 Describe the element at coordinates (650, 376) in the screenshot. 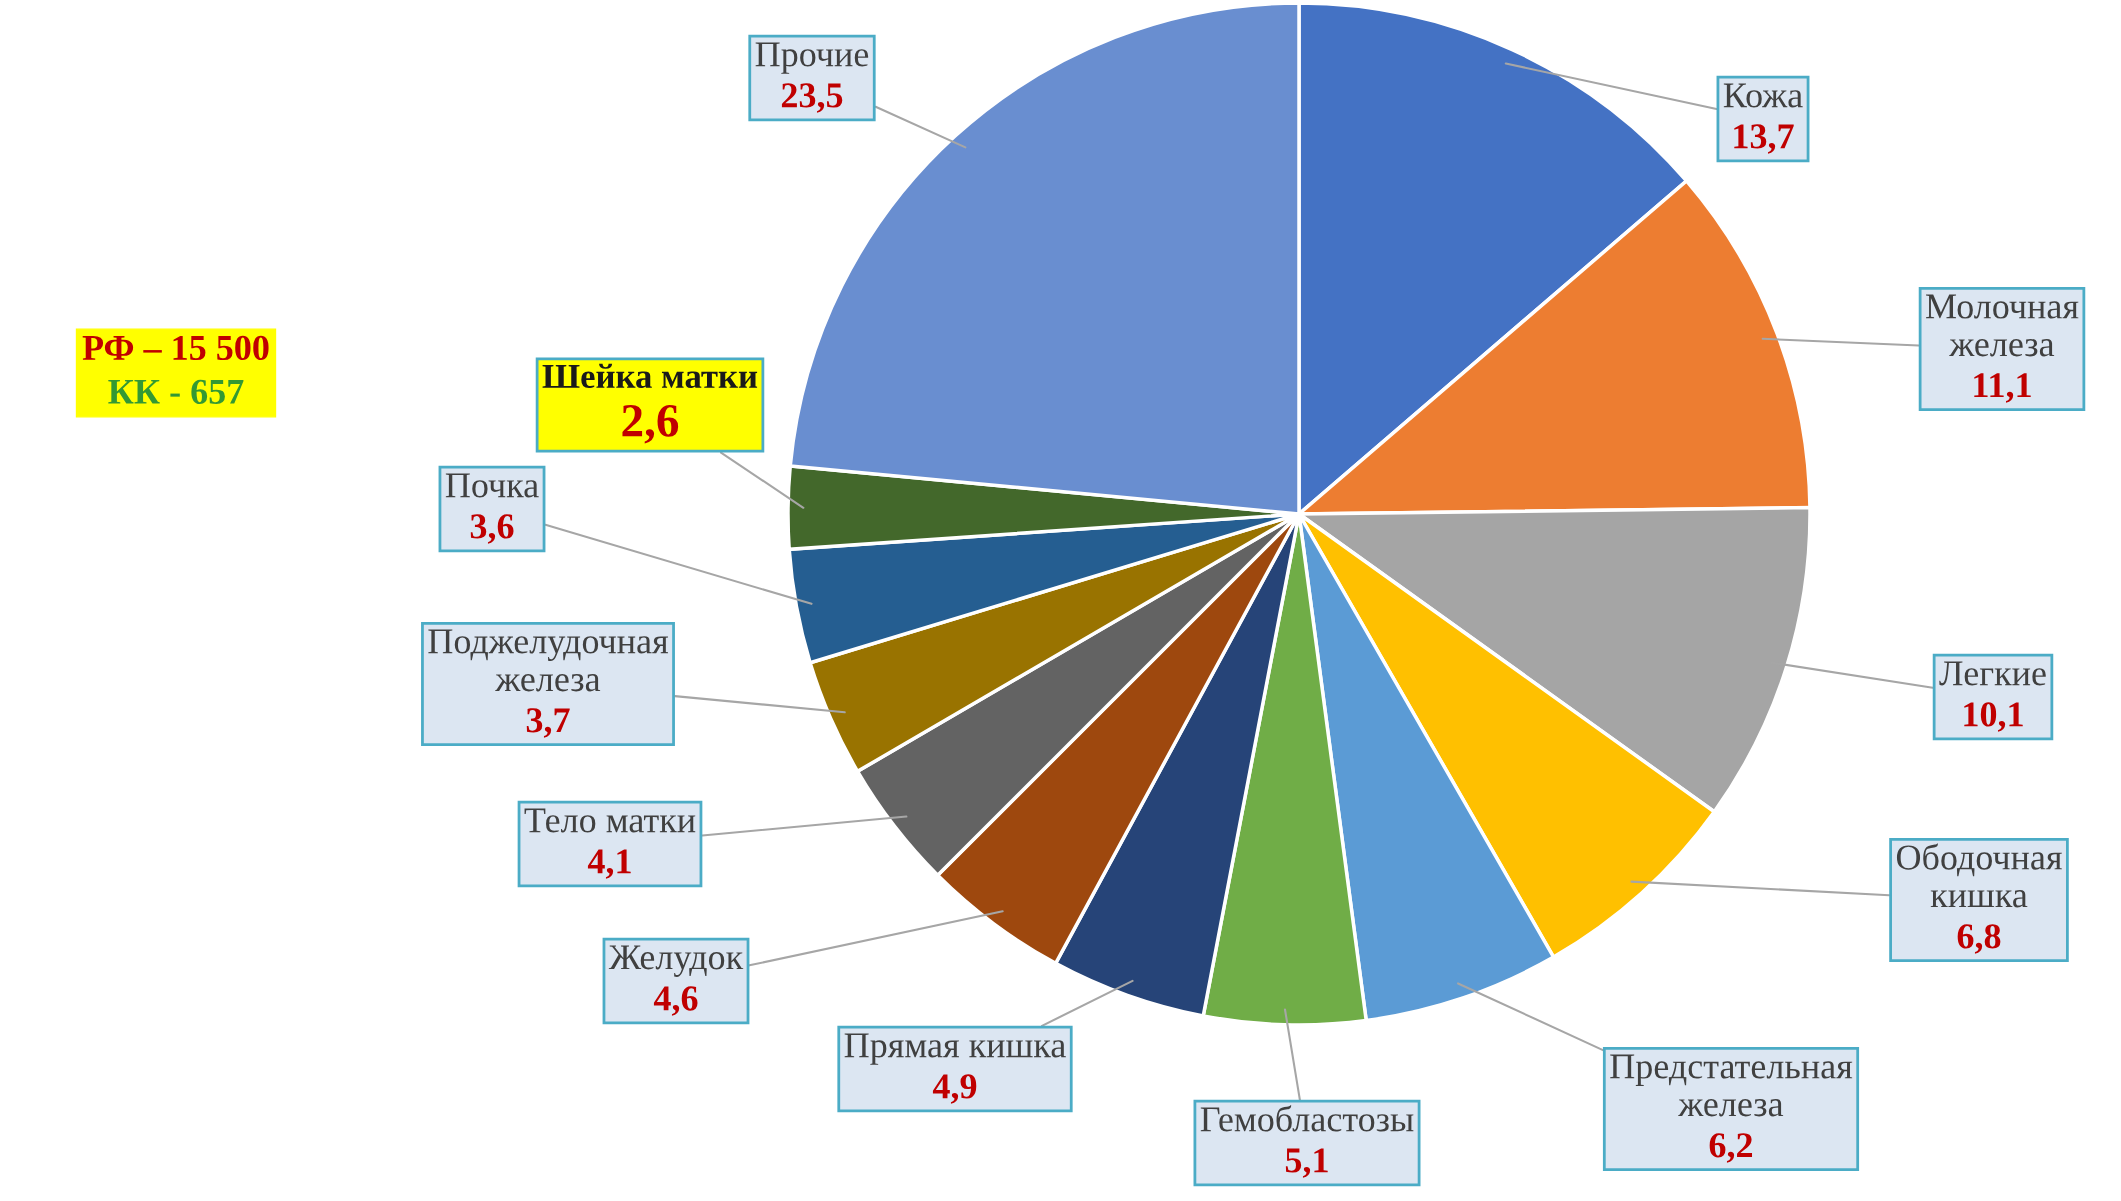

I see `slice-label: Шейка матки` at that location.